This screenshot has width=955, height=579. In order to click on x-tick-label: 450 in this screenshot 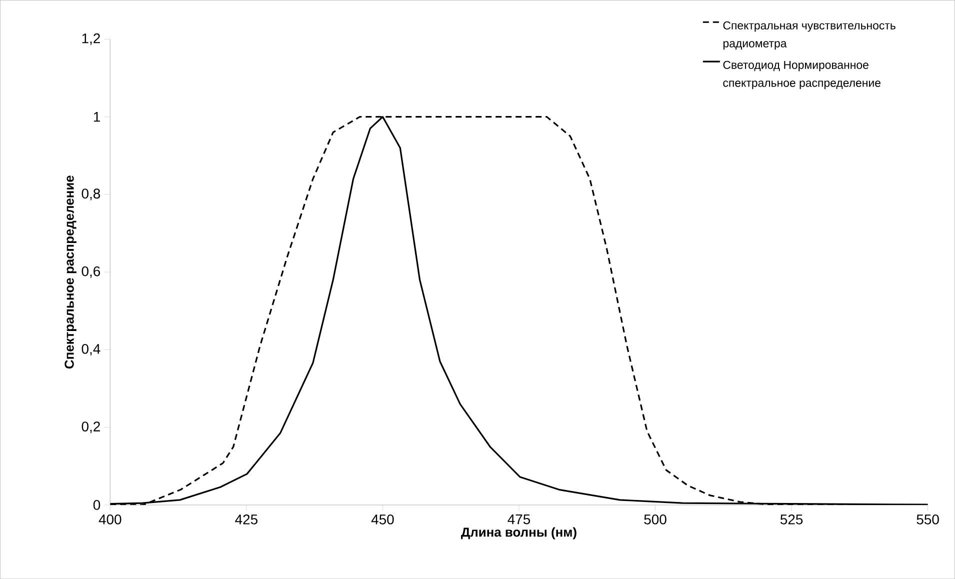, I will do `click(382, 519)`.